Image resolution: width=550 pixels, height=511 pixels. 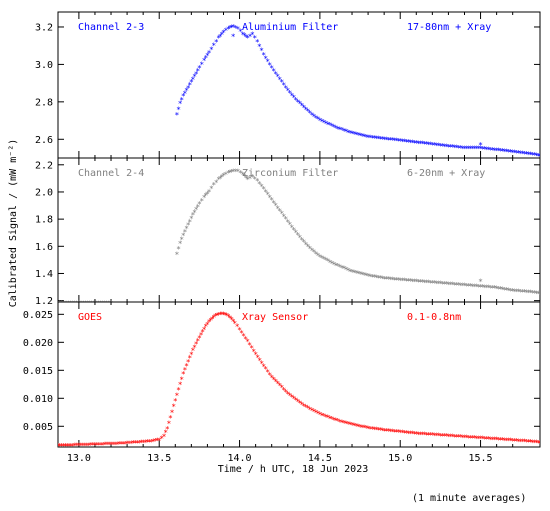 What do you see at coordinates (44, 165) in the screenshot?
I see `y-tick-label: 2.2` at bounding box center [44, 165].